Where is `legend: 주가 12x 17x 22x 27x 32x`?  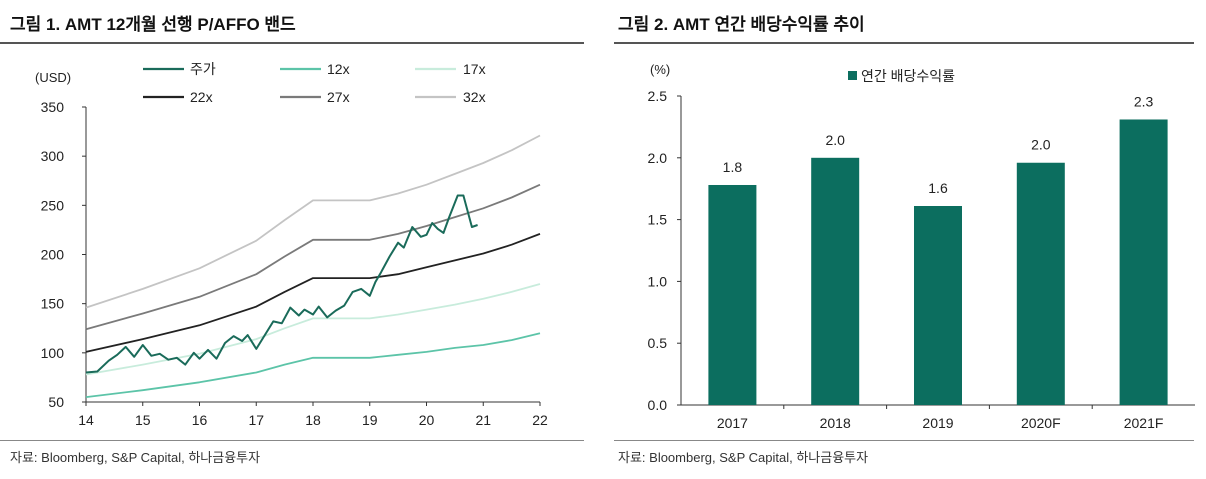
legend: 주가 12x 17x 22x 27x 32x is located at coordinates (314, 83).